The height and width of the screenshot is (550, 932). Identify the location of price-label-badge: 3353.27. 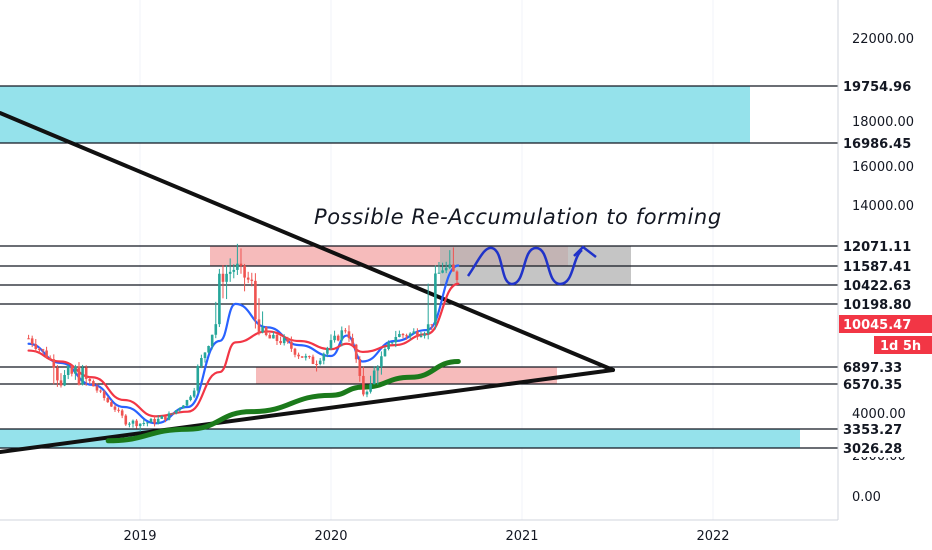
(885, 429).